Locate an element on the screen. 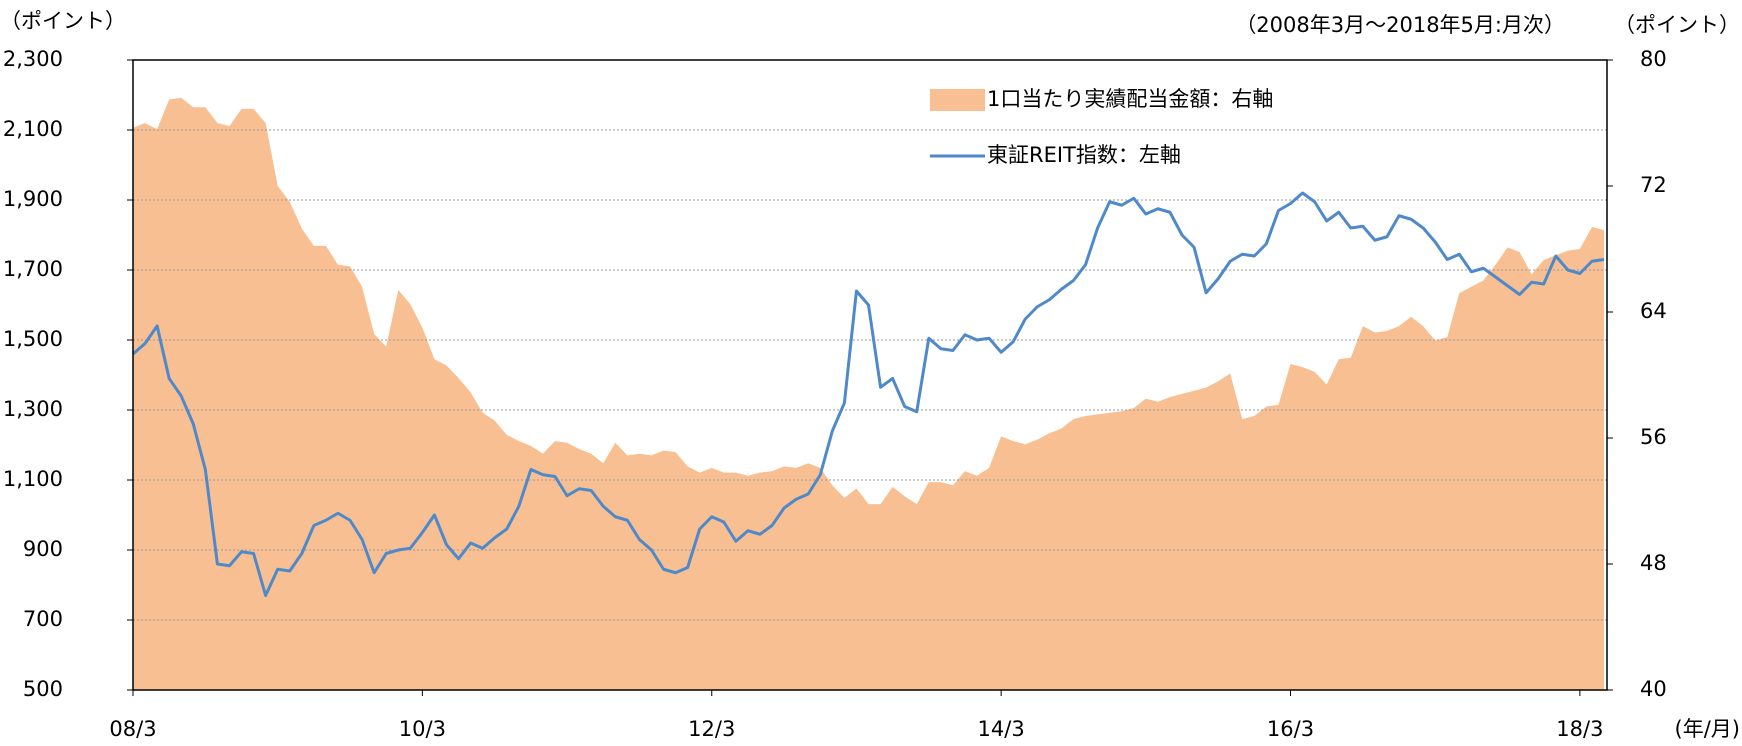 The height and width of the screenshot is (746, 1742). y2-tick-label: 48 is located at coordinates (1653, 563).